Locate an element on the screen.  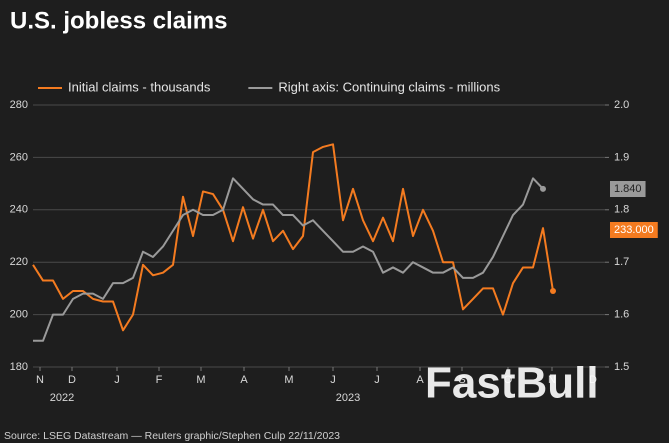
y-tick-label: 220 is located at coordinates (19, 262).